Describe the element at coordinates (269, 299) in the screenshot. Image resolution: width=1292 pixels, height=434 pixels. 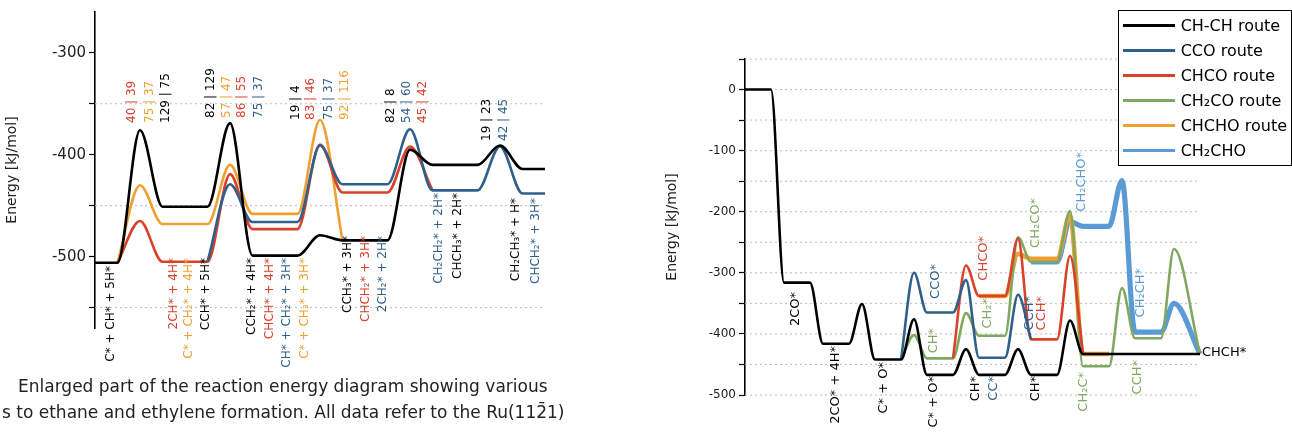
I see `annotation: CHCH* + 4H*` at that location.